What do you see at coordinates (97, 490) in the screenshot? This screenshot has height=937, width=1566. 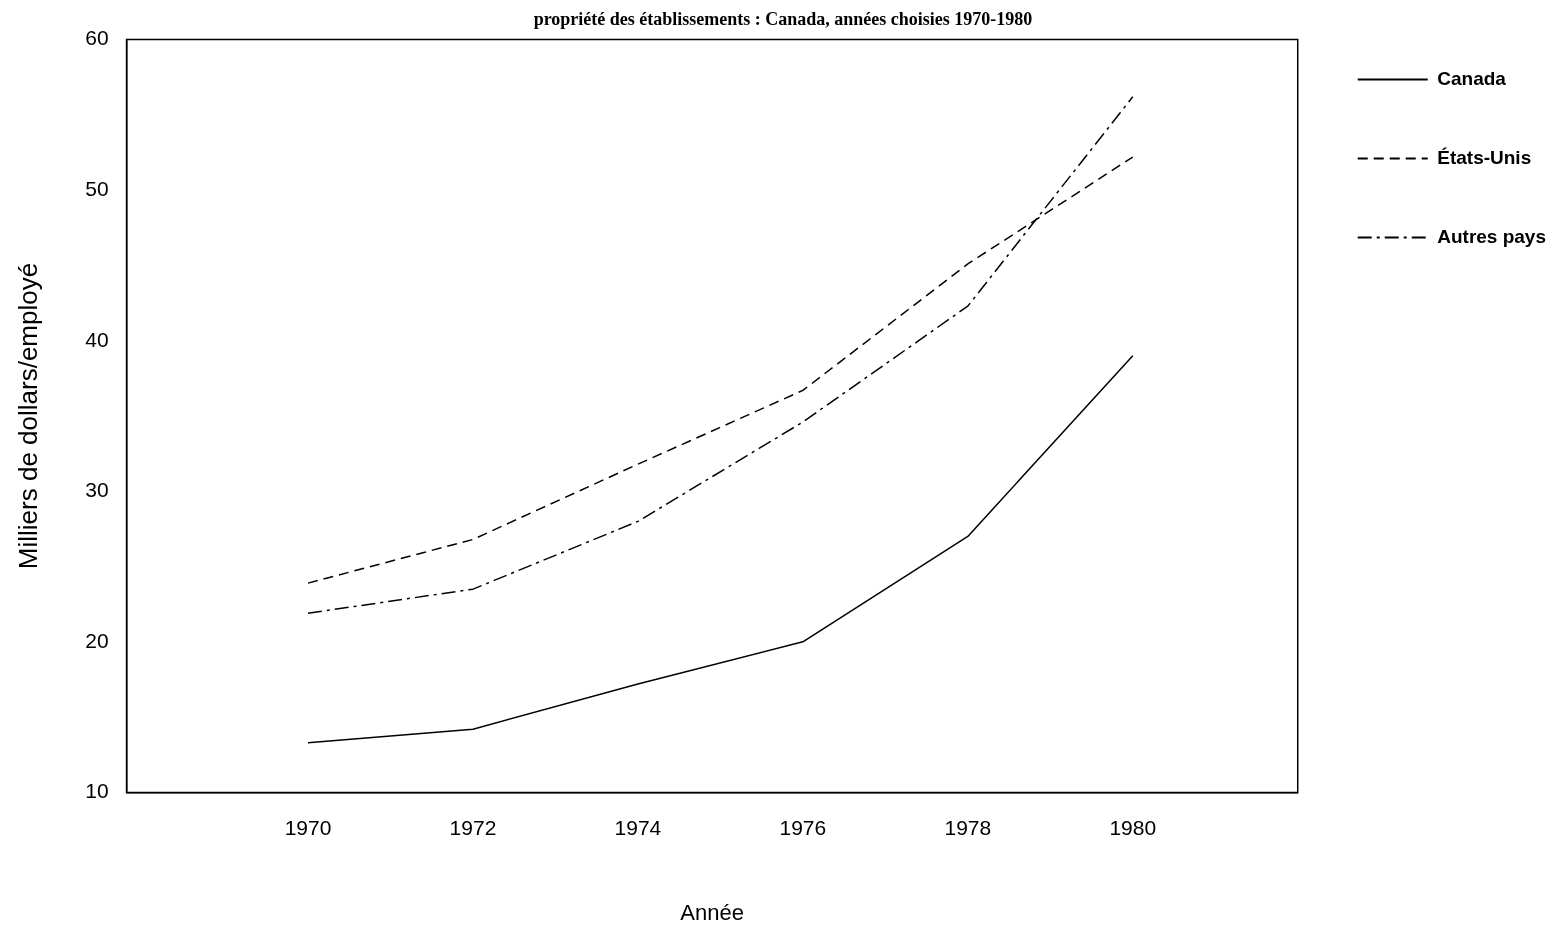 I see `y-tick-label: 30` at bounding box center [97, 490].